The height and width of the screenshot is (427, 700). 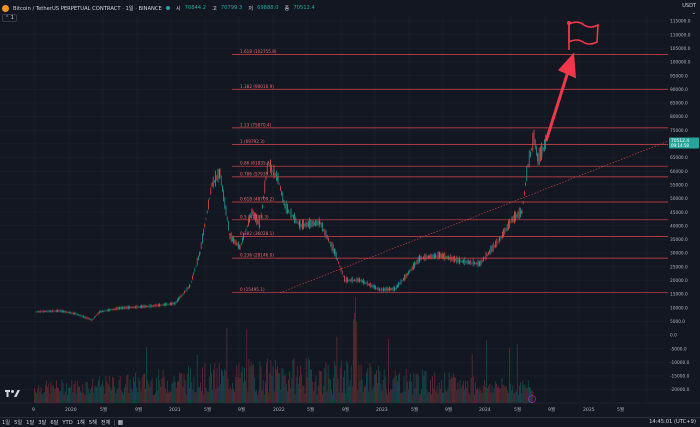 I want to click on y-axis-tick: 115000.0, so click(x=680, y=22).